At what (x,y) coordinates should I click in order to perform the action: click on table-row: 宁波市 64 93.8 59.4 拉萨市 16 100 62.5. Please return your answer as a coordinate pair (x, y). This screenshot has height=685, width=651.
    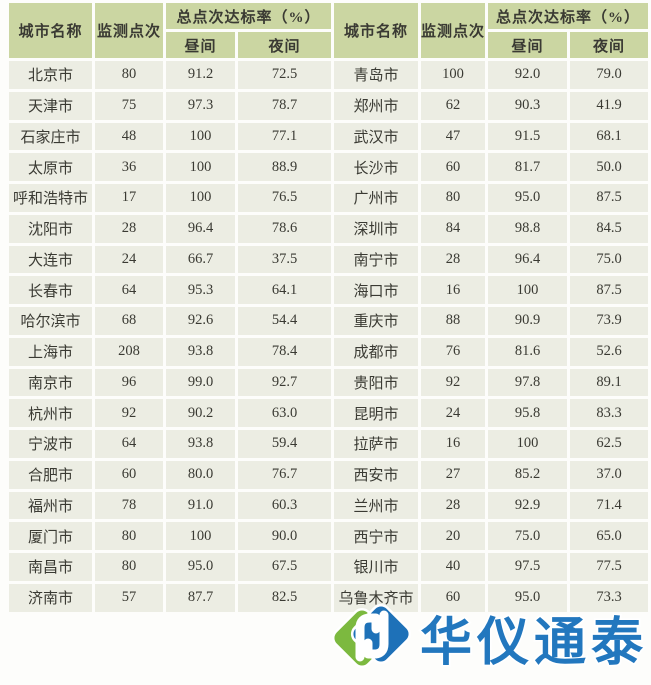
    Looking at the image, I should click on (329, 444).